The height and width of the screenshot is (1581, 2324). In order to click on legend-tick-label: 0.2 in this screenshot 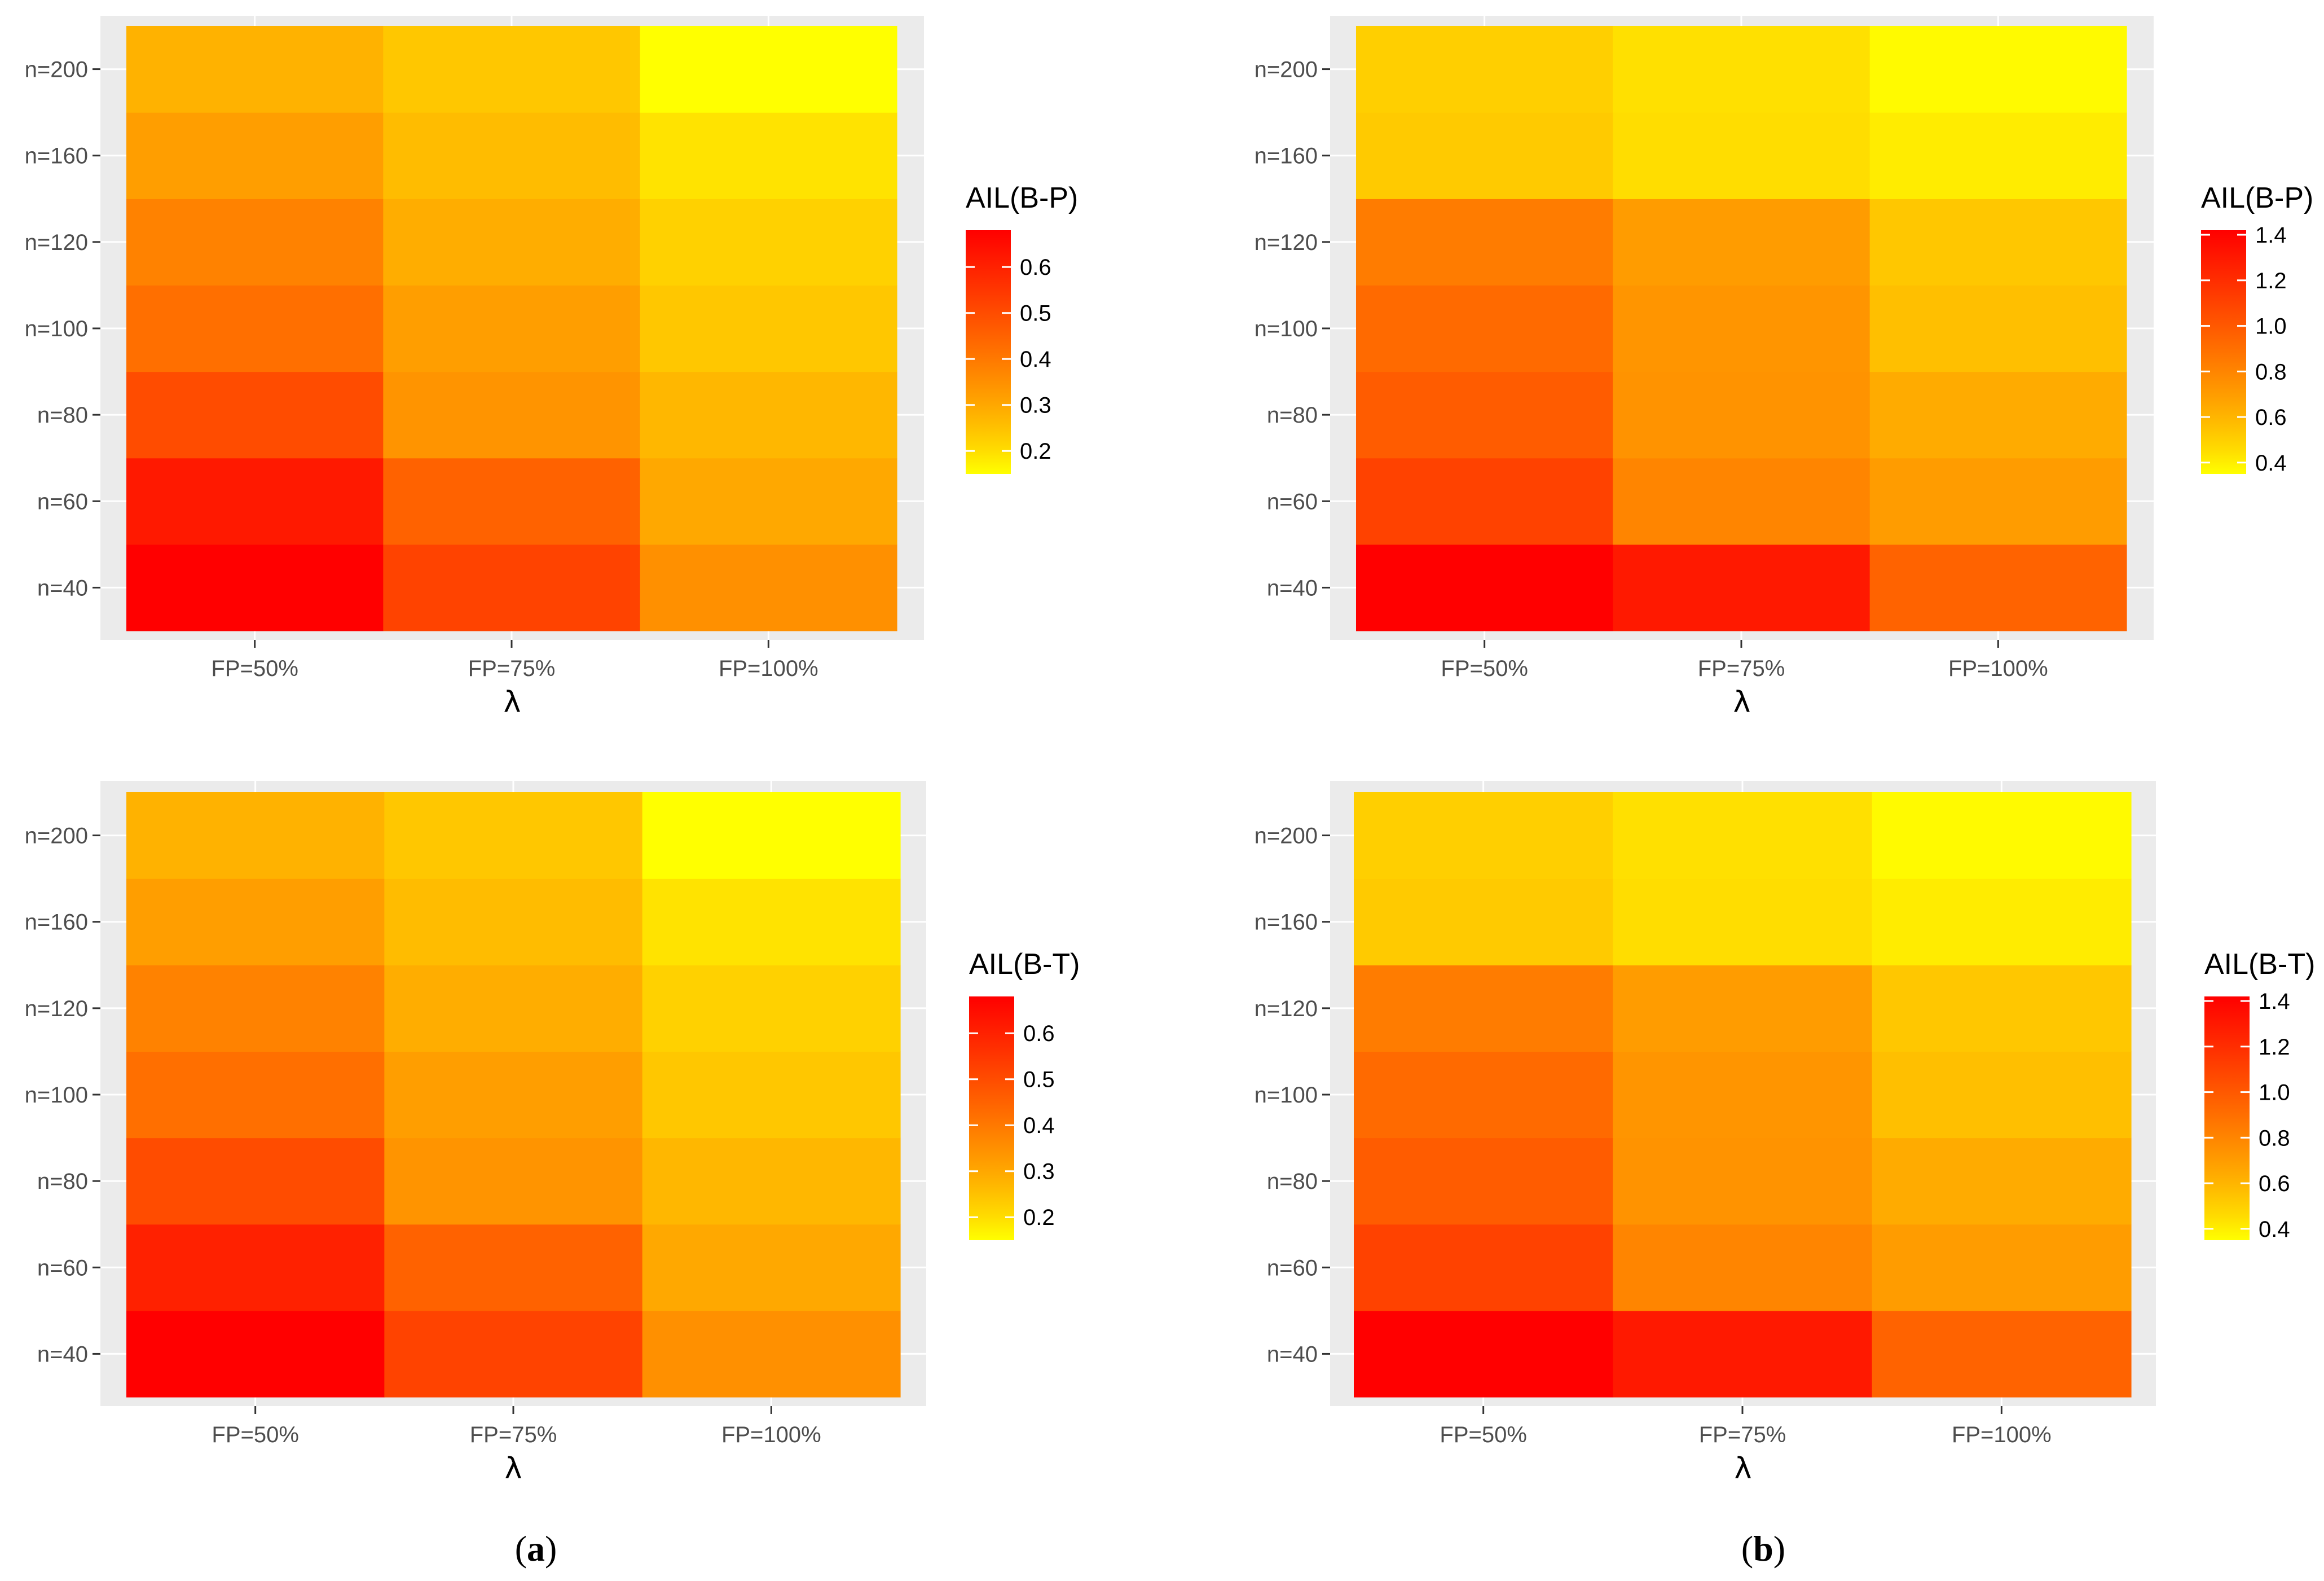, I will do `click(1035, 451)`.